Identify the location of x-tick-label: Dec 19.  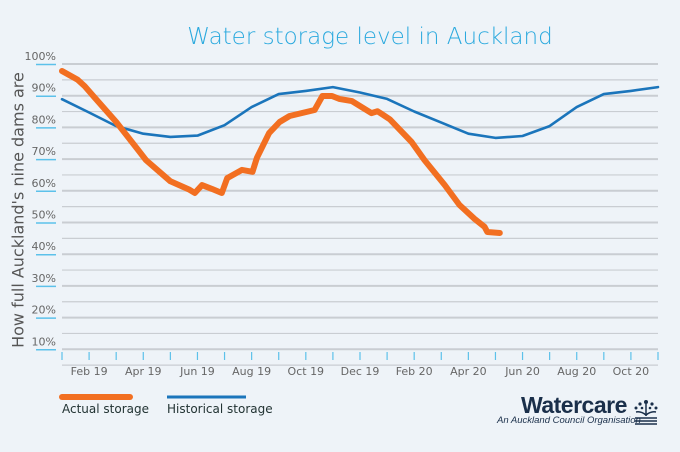
(360, 371).